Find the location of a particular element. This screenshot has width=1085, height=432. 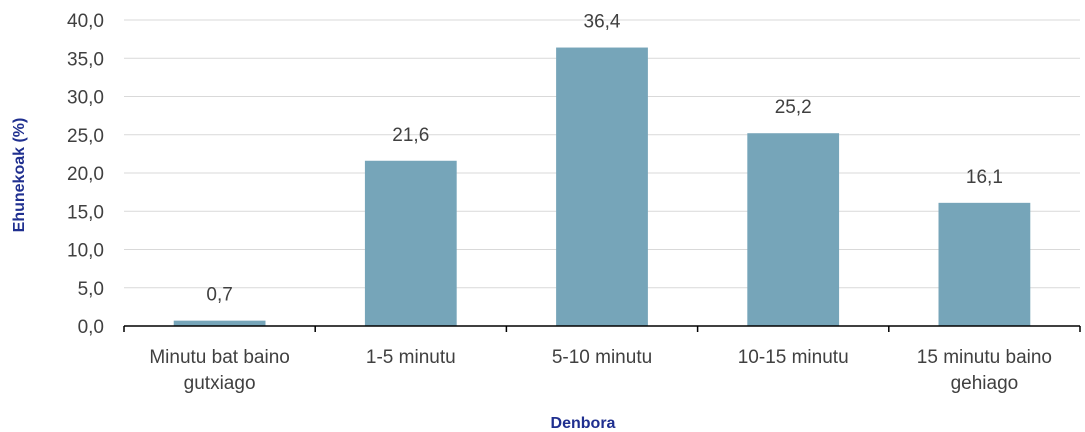

y-axis-title: Ehunekoak (%) is located at coordinates (19, 175).